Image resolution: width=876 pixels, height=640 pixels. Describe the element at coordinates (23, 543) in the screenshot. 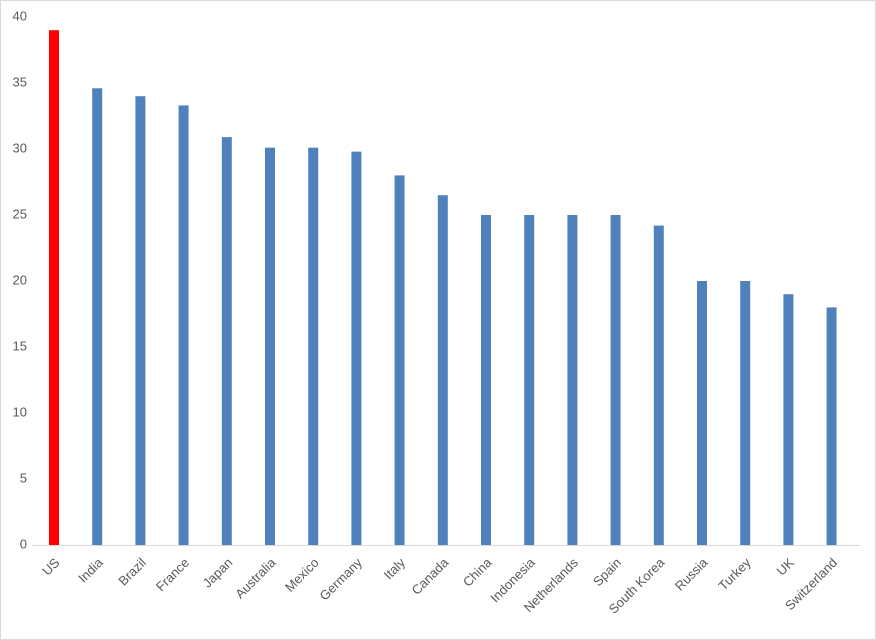

I see `y-tick-label: 0` at that location.